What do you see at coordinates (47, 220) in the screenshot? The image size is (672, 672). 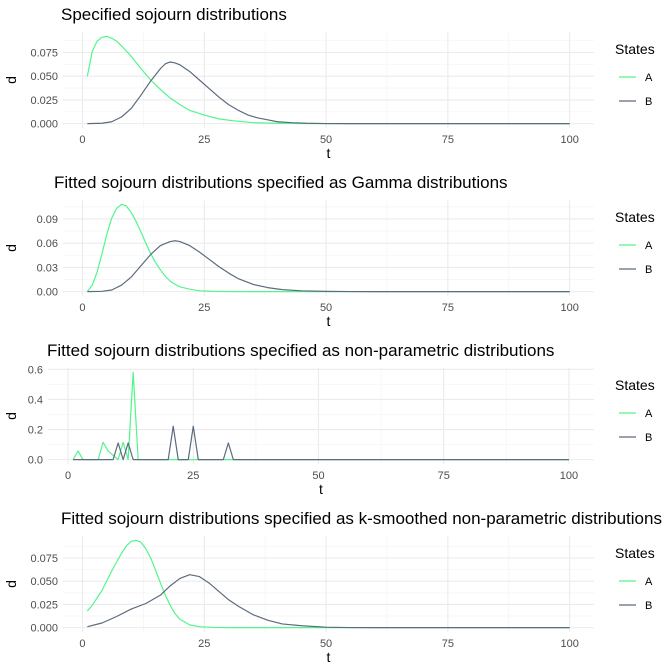 I see `y-tick-label: 0.09` at bounding box center [47, 220].